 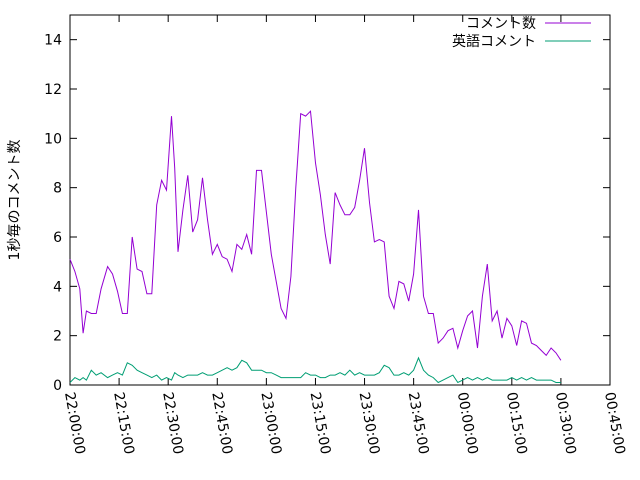 What do you see at coordinates (501, 24) in the screenshot?
I see `legend-label: コメント数` at bounding box center [501, 24].